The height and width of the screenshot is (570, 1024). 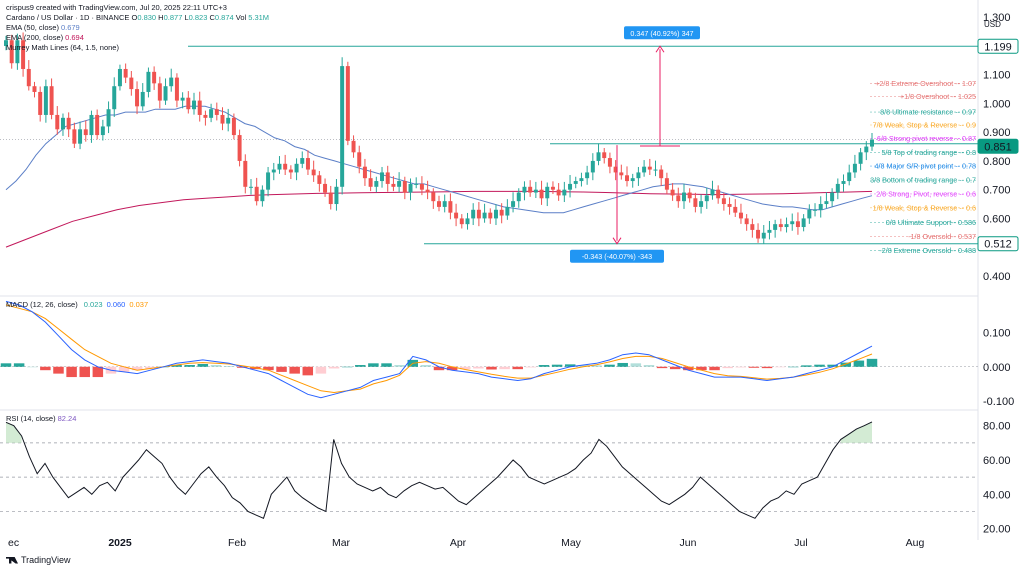 I want to click on macd-axis: 0.100 0.000 -0.100, so click(x=998, y=367).